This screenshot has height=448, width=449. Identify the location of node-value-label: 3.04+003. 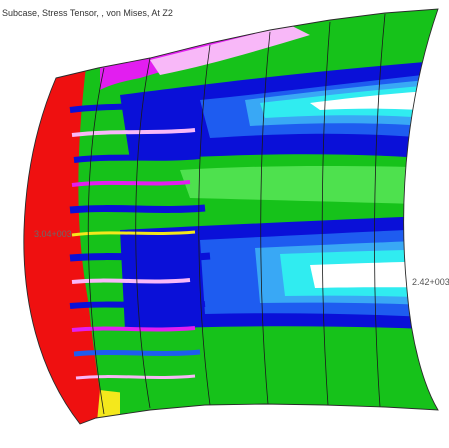
(53, 234).